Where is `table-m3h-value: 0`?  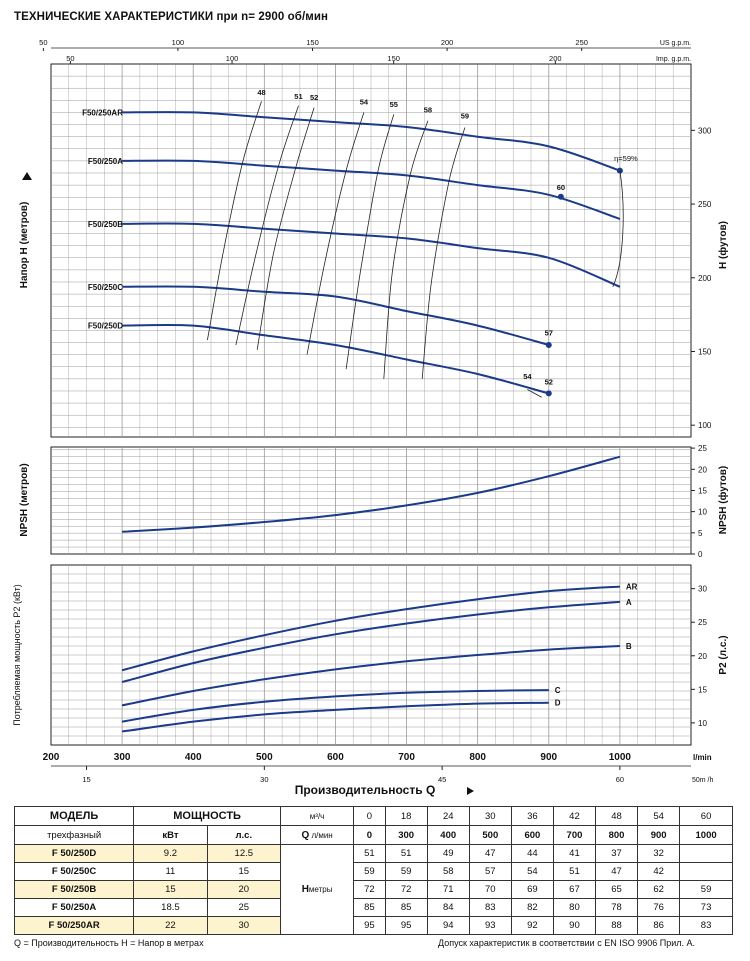 table-m3h-value: 0 is located at coordinates (369, 816).